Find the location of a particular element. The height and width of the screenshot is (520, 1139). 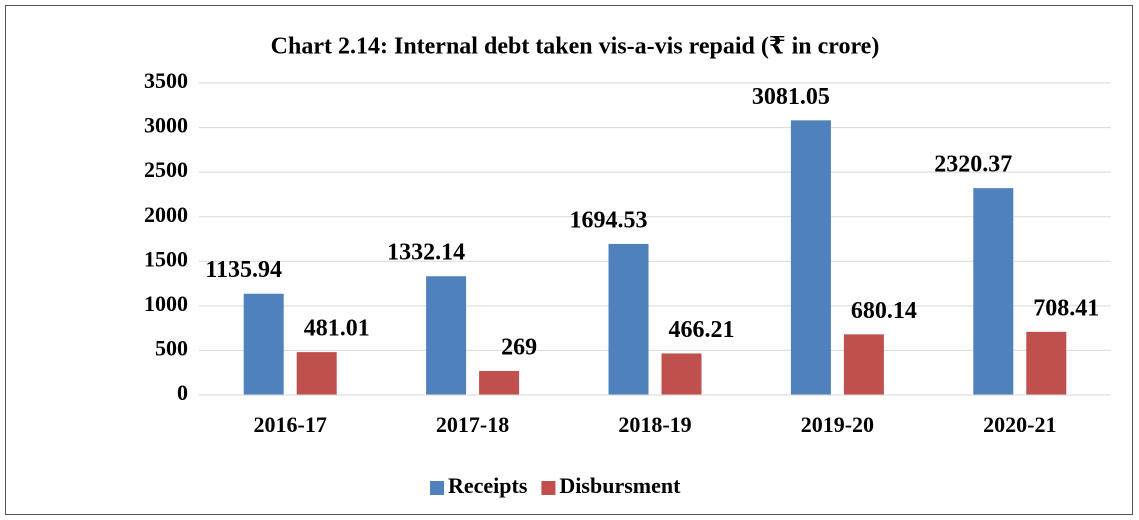

y-tick-label: 3500 is located at coordinates (166, 80).